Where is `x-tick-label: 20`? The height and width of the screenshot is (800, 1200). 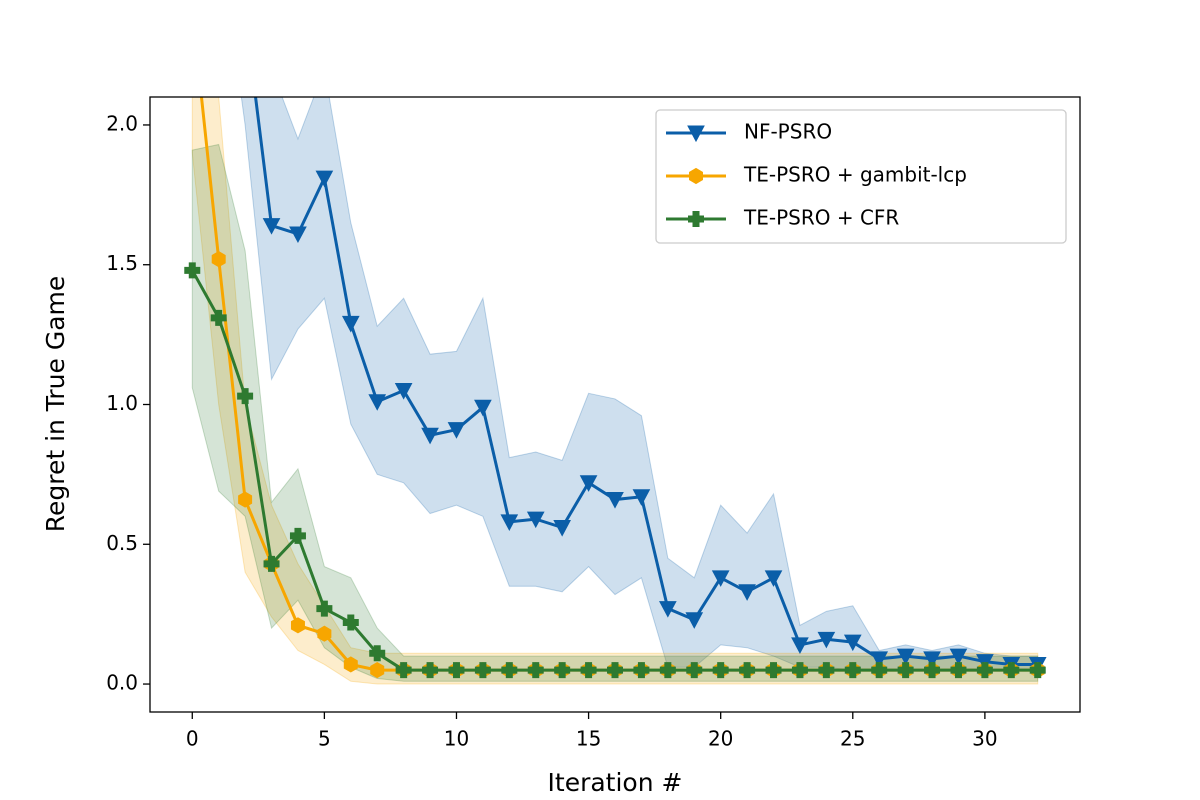 x-tick-label: 20 is located at coordinates (720, 739).